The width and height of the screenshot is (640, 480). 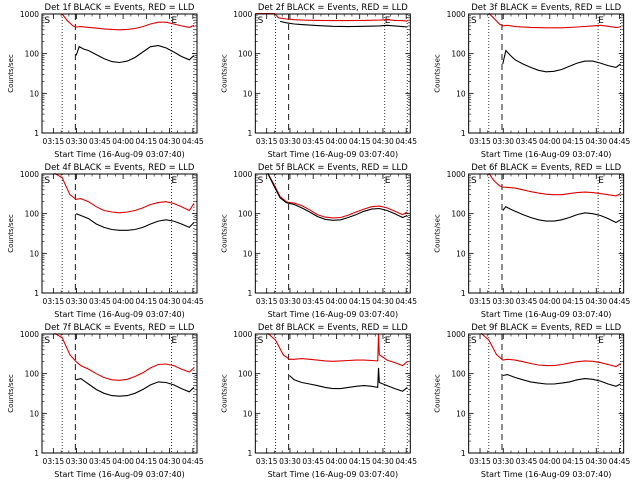 What do you see at coordinates (546, 8) in the screenshot?
I see `panel-title: Det 3f BLACK = Events, RED = LLD` at bounding box center [546, 8].